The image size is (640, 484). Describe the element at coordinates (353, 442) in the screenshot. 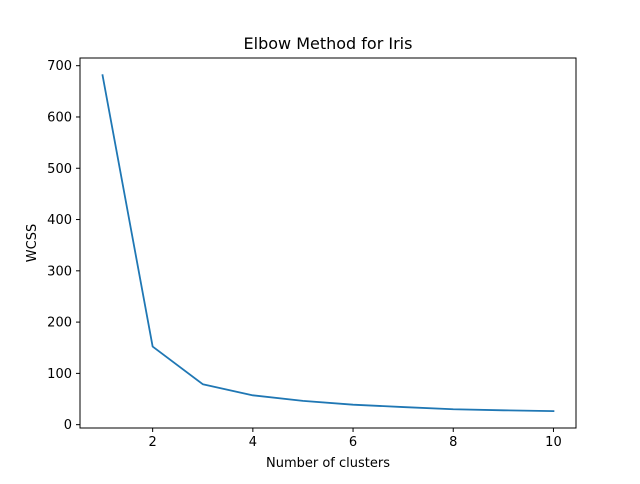

I see `x-tick-label: 6` at that location.